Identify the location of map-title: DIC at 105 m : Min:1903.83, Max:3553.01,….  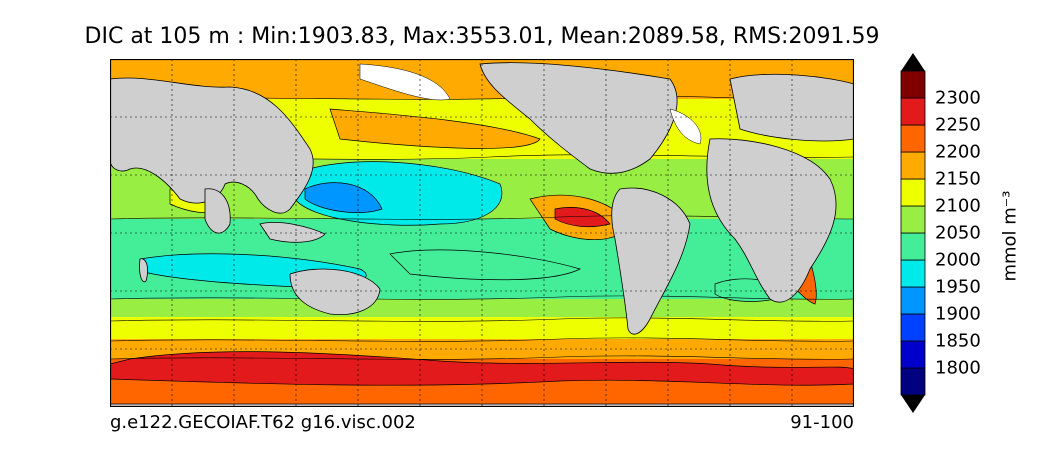
(482, 36).